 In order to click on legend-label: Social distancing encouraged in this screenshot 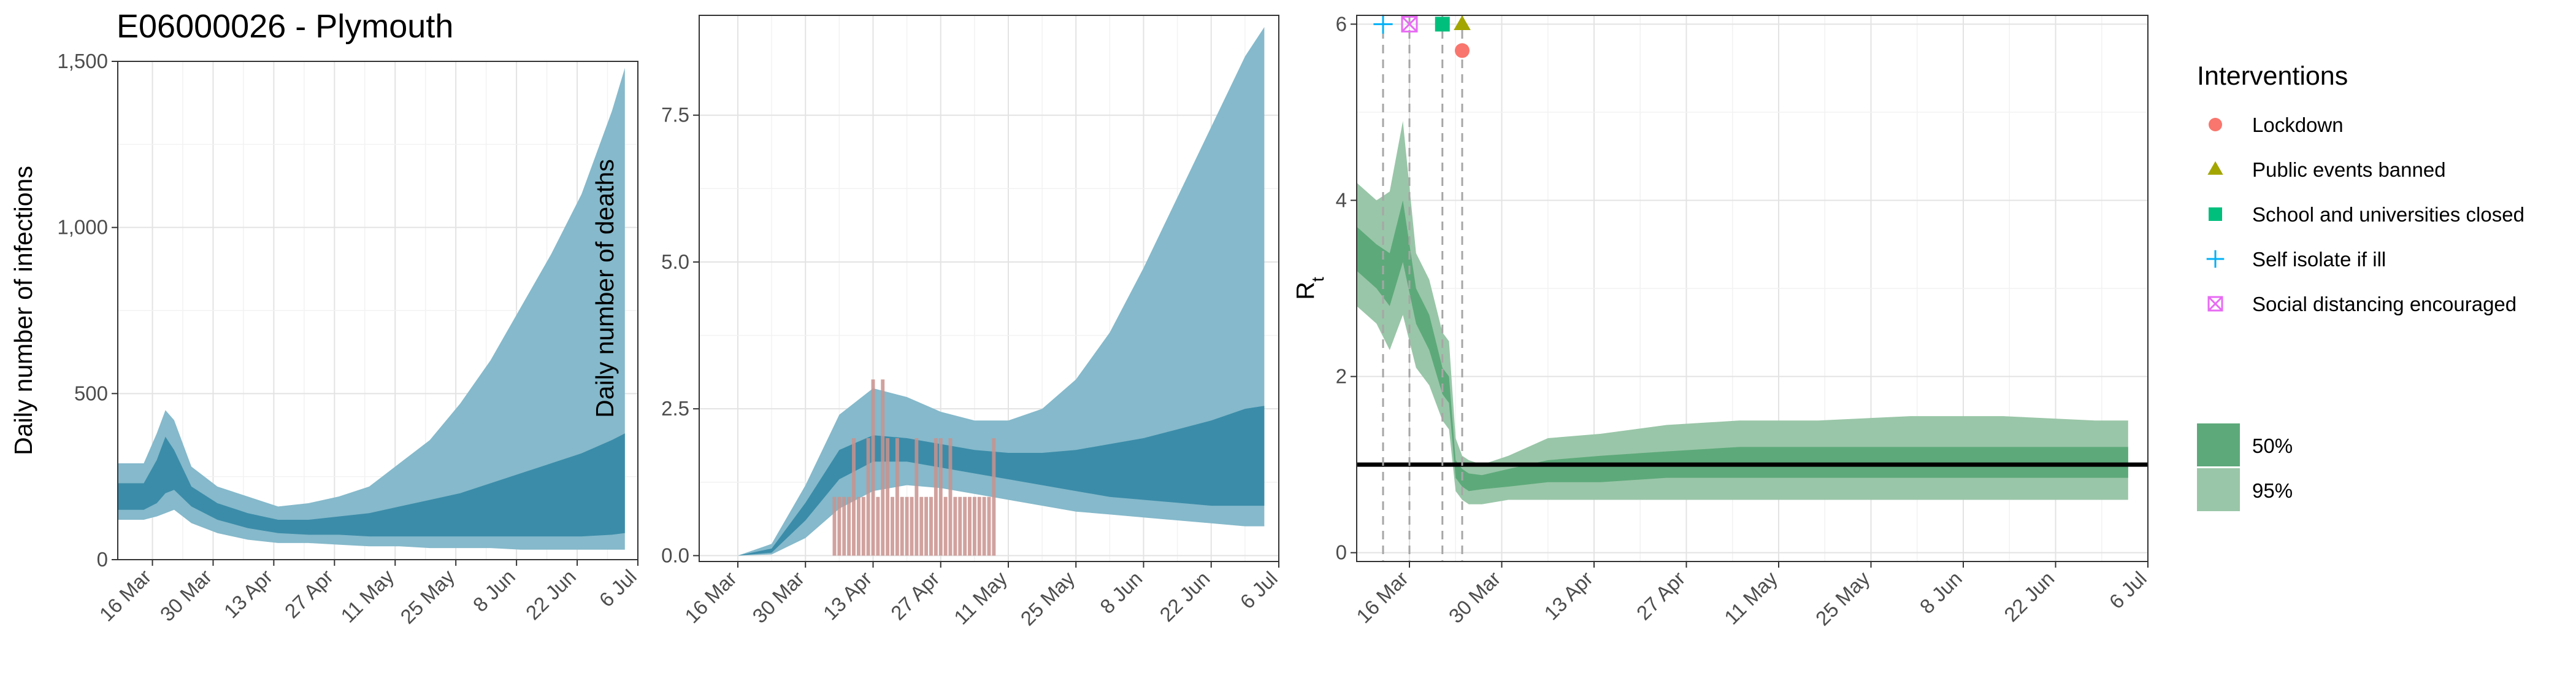, I will do `click(2384, 304)`.